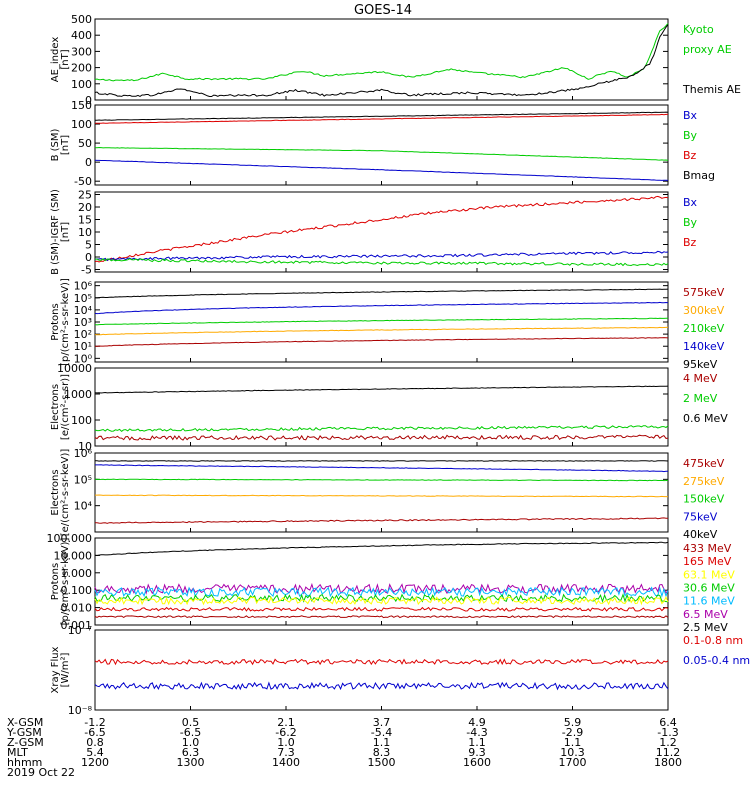 This screenshot has width=750, height=804. I want to click on legend-entry: 75keV, so click(700, 516).